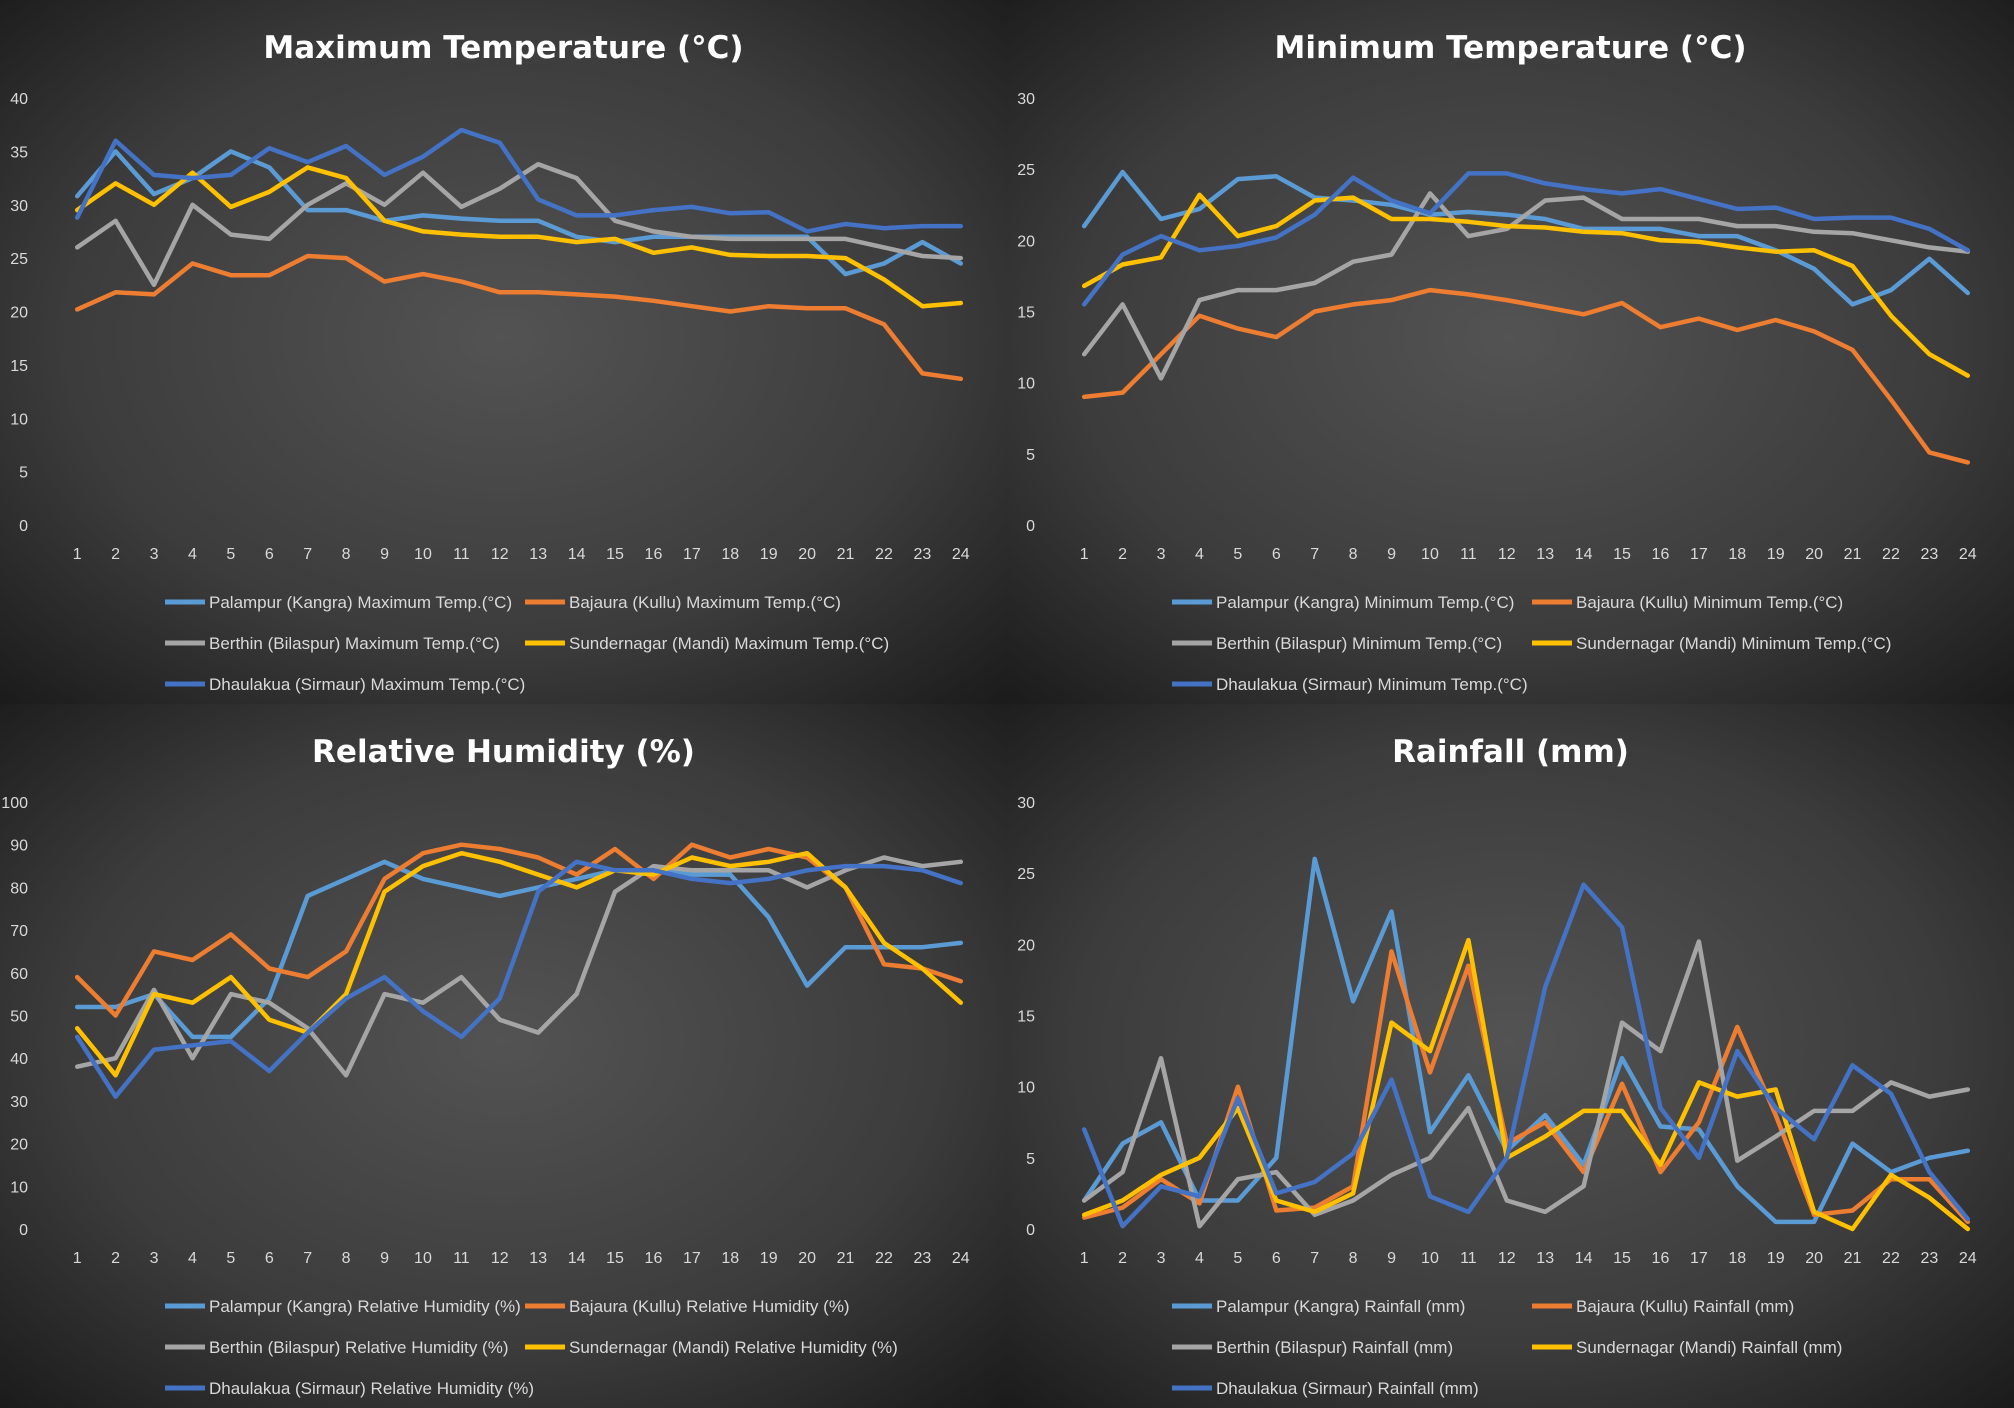  Describe the element at coordinates (367, 684) in the screenshot. I see `legend-label: Dhaulakua (Sirmaur) Maximum Temp.(°C)` at that location.